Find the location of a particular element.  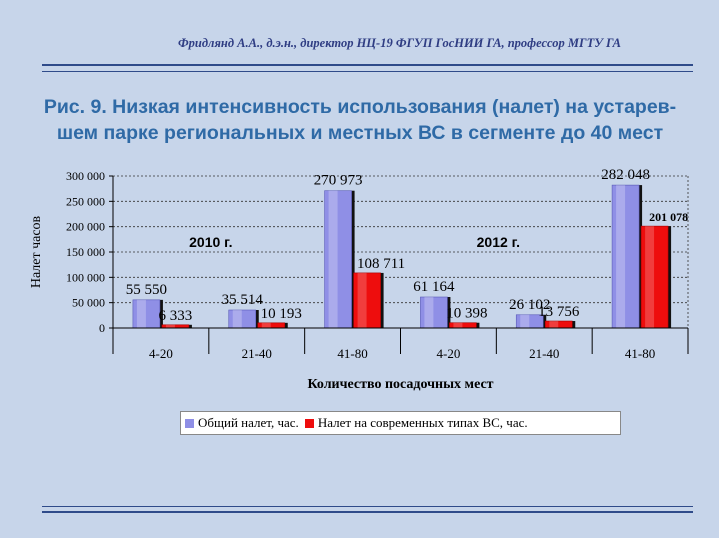

data-label-series2: 201 078 is located at coordinates (668, 217).